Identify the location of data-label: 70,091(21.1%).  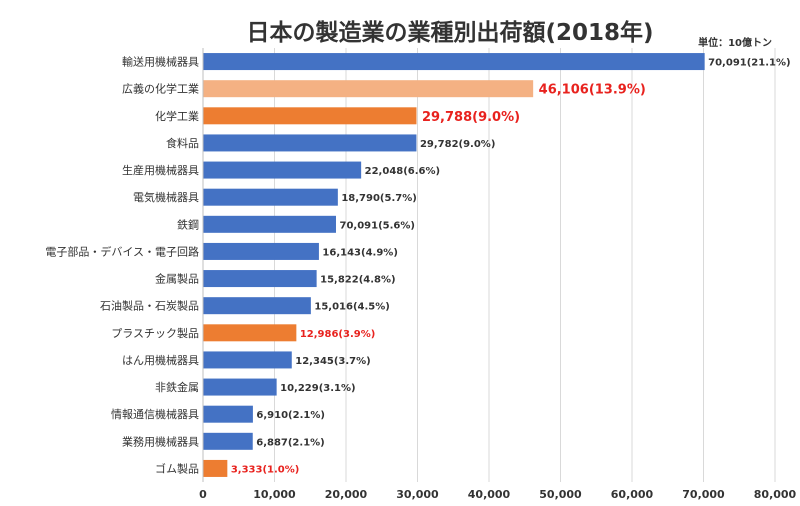
(749, 63).